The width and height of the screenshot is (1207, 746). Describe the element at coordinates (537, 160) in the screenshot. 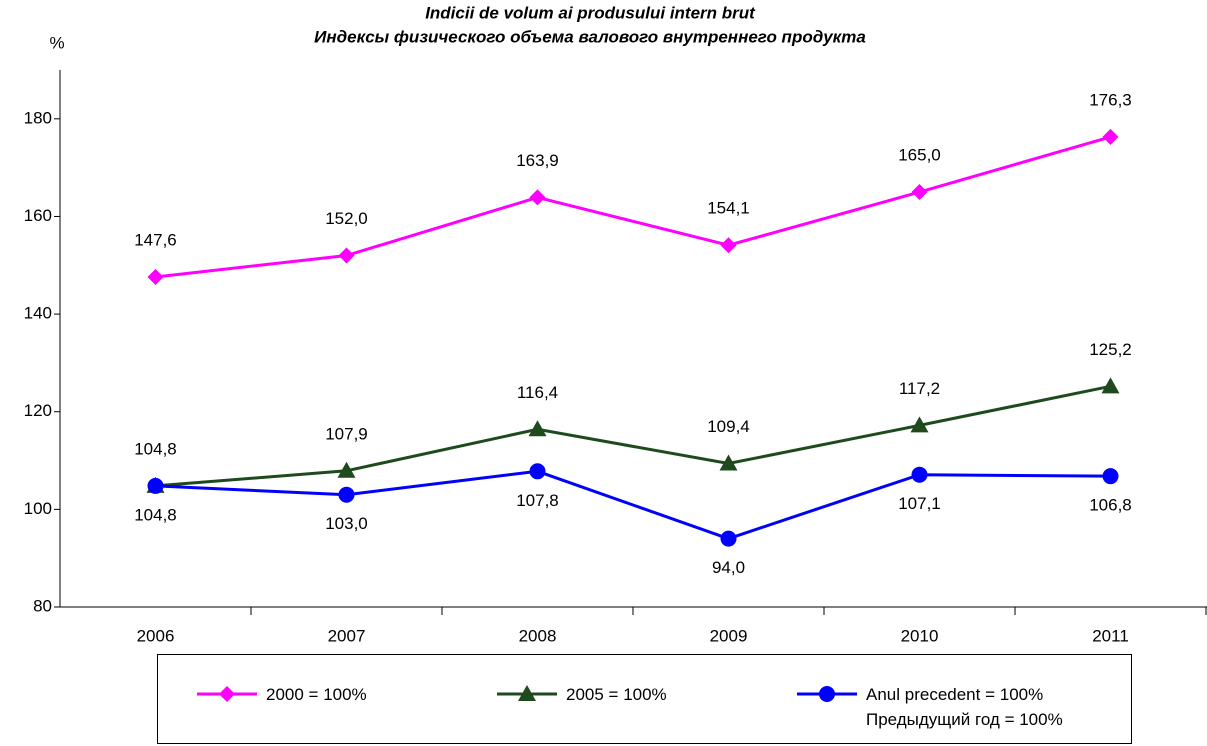

I see `data-label: 163,9` at that location.